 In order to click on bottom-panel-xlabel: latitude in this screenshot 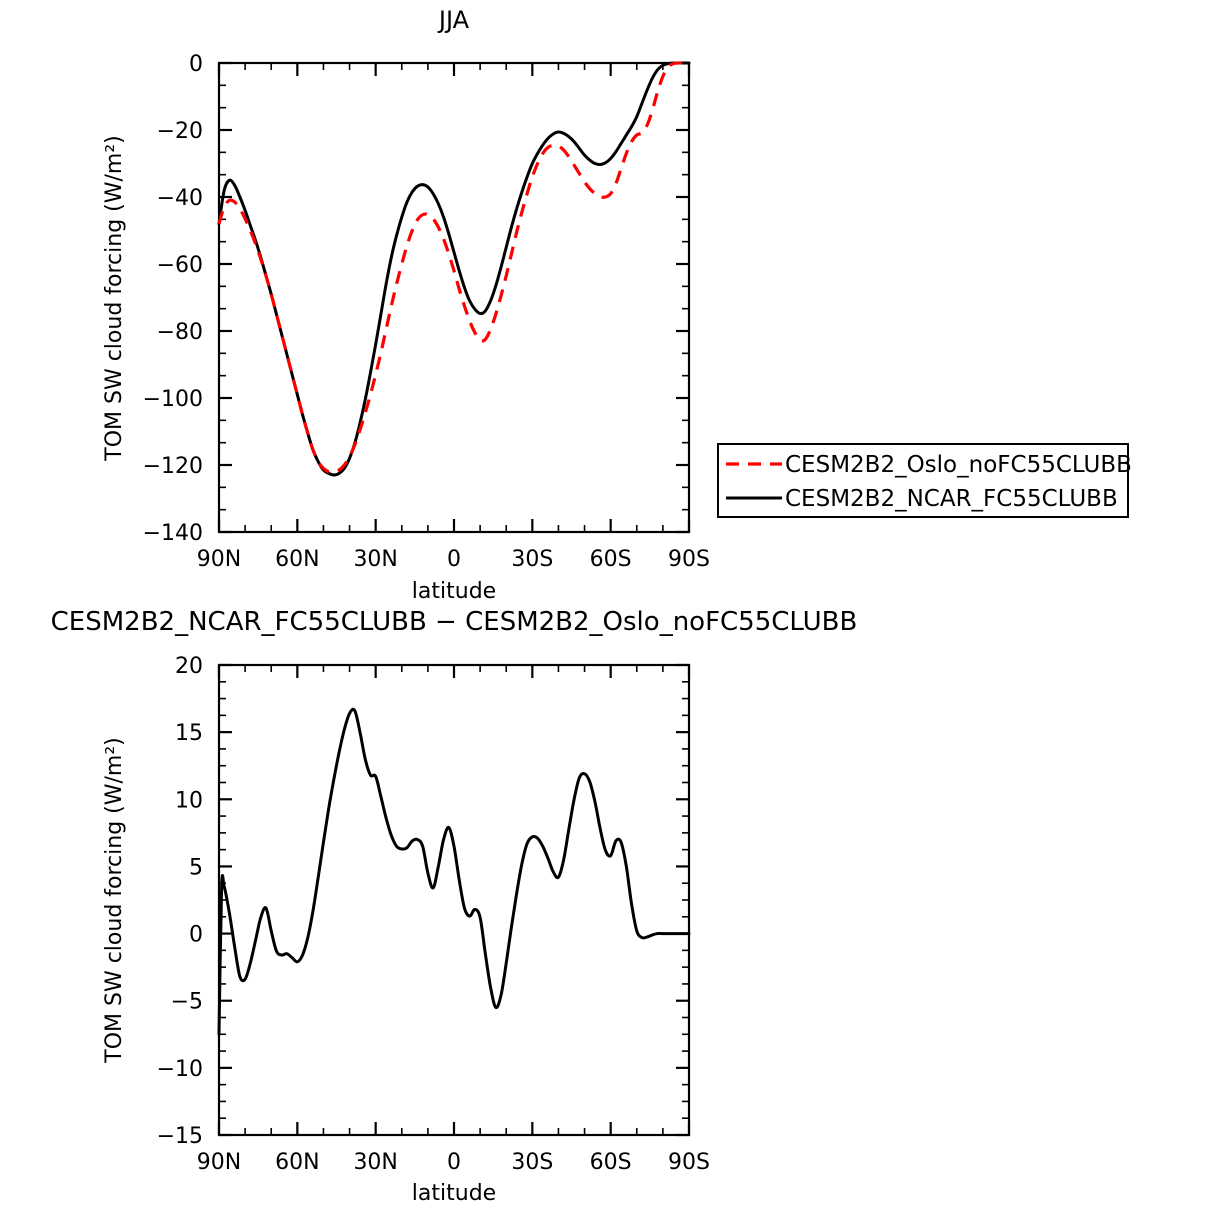, I will do `click(454, 1193)`.